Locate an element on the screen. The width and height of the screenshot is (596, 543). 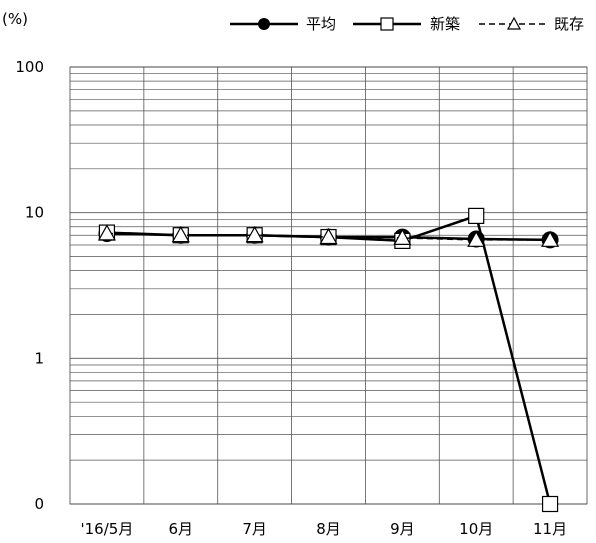
x-tick-label: 9月 is located at coordinates (402, 529).